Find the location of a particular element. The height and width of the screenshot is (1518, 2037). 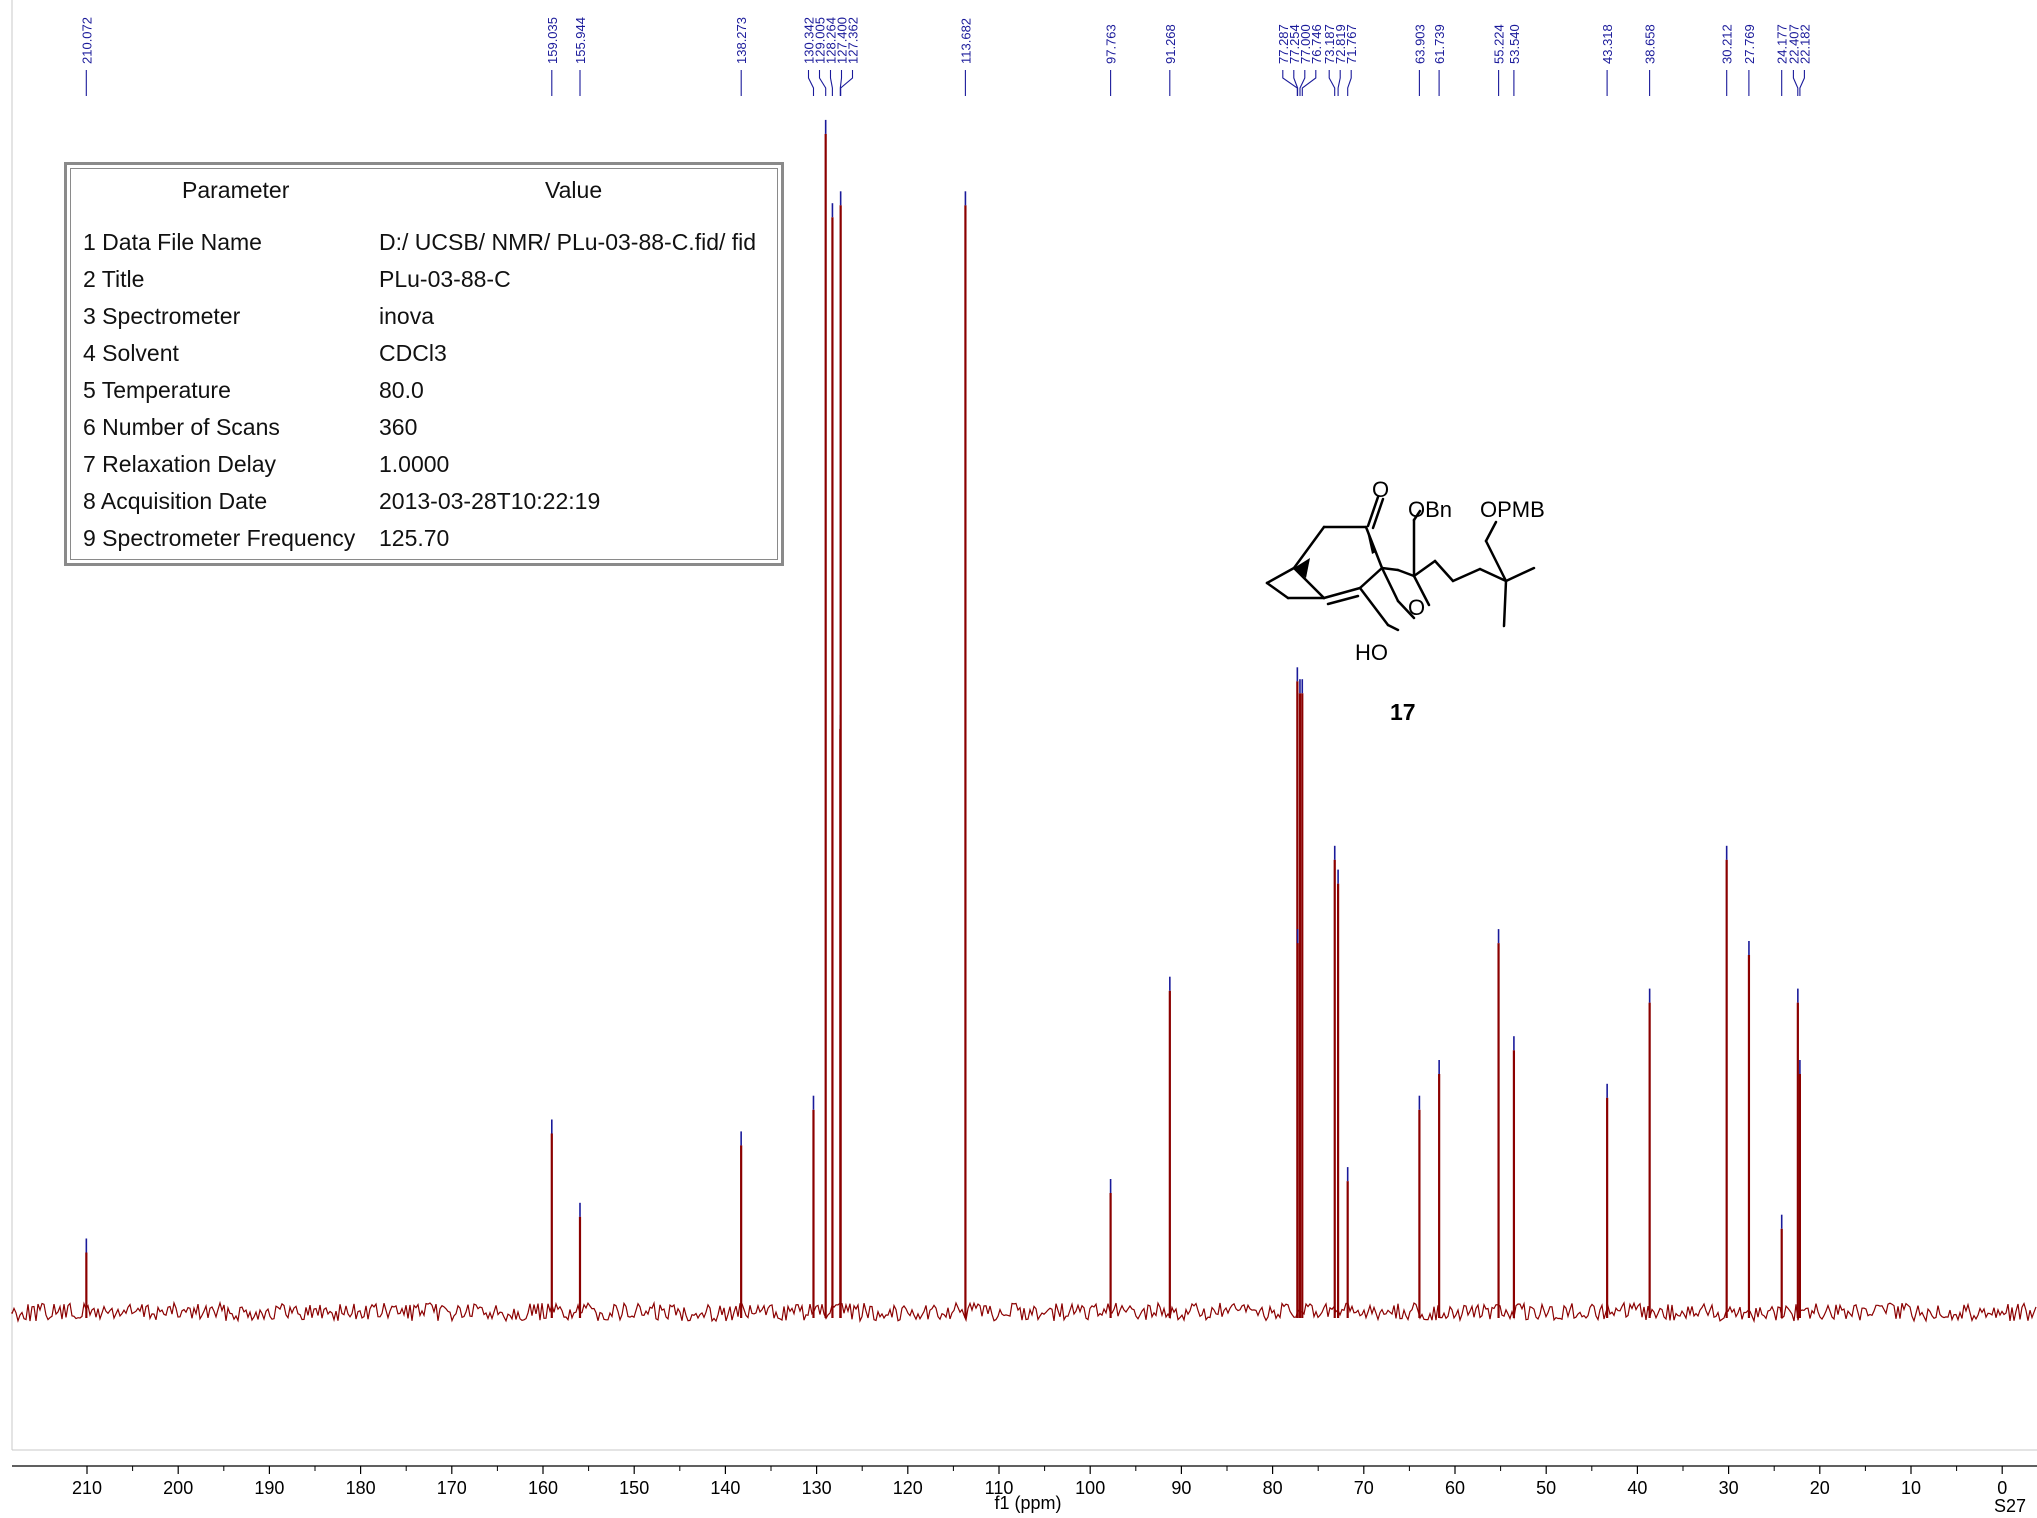

peak-label: 22.182 is located at coordinates (1804, 44).